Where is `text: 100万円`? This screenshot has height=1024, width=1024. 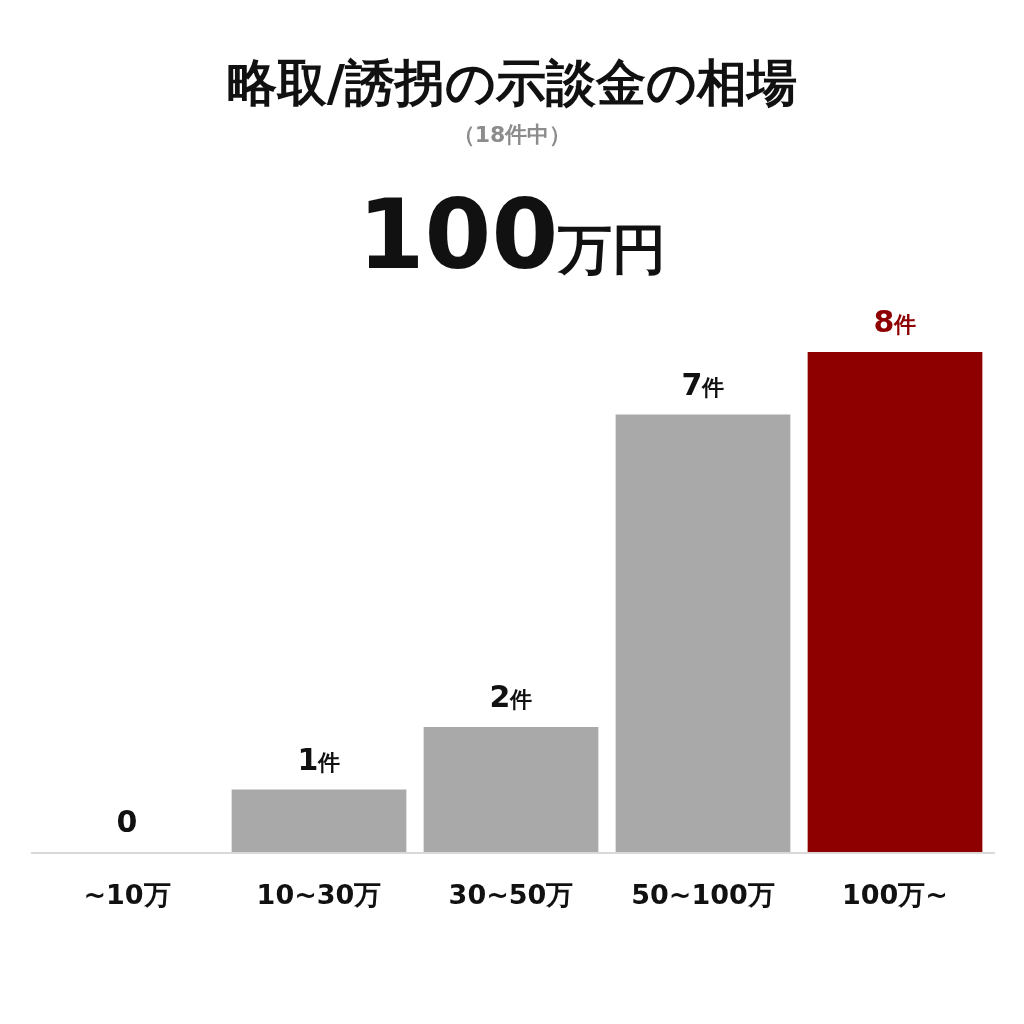
text: 100万円 is located at coordinates (512, 235).